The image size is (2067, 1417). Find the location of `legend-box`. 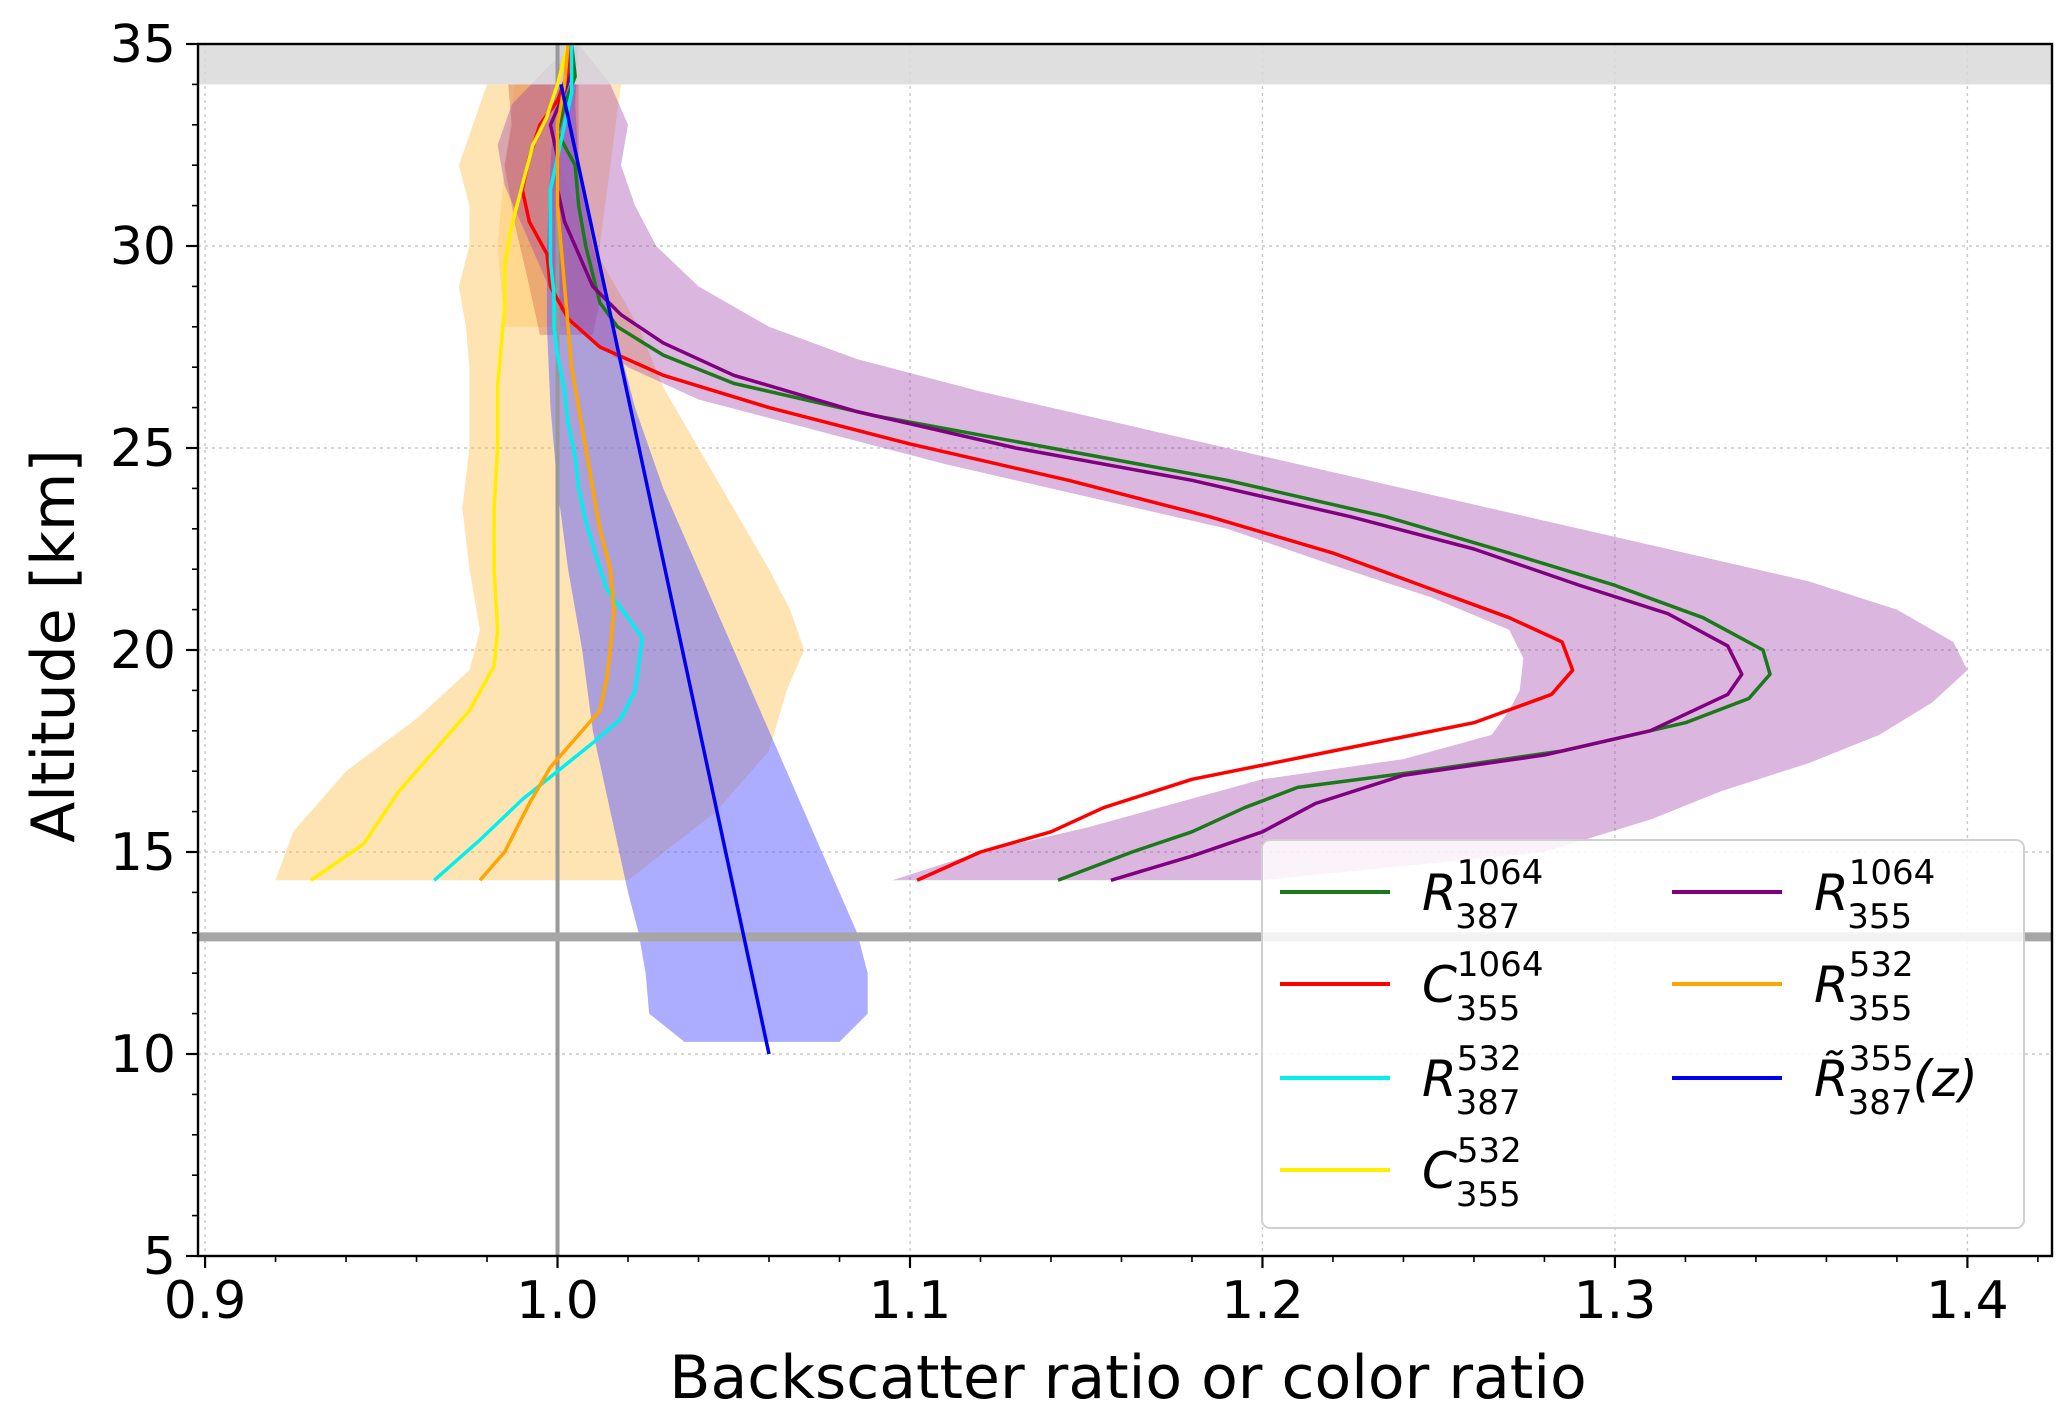

legend-box is located at coordinates (1643, 1034).